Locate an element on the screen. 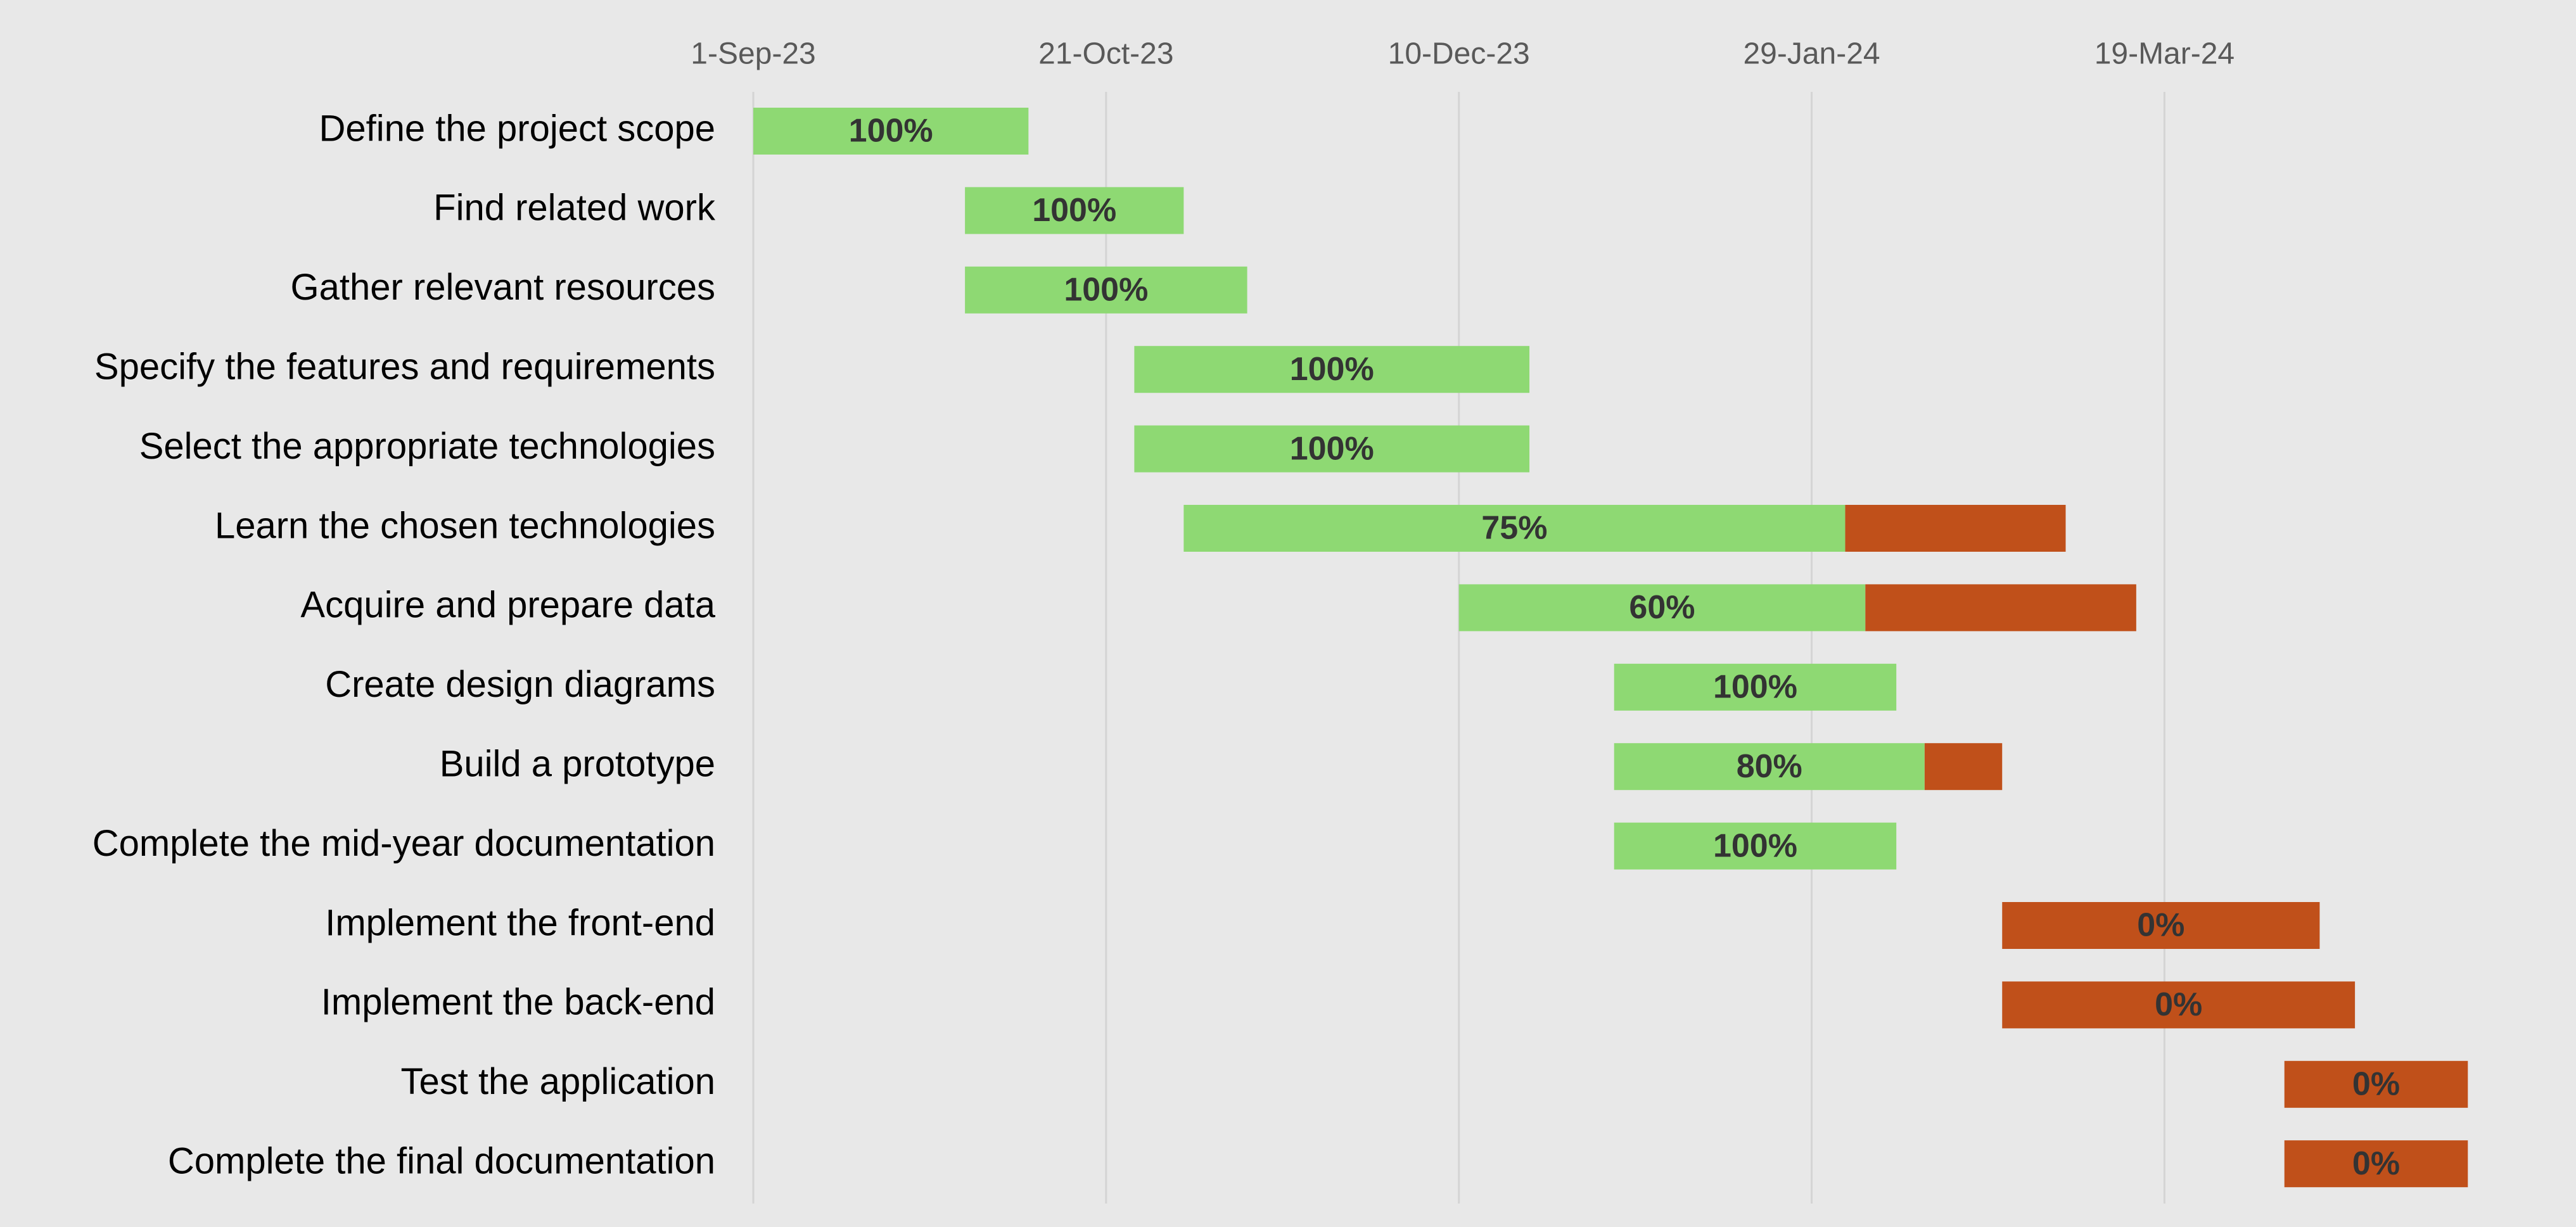  task-row: 75% is located at coordinates (1624, 528).